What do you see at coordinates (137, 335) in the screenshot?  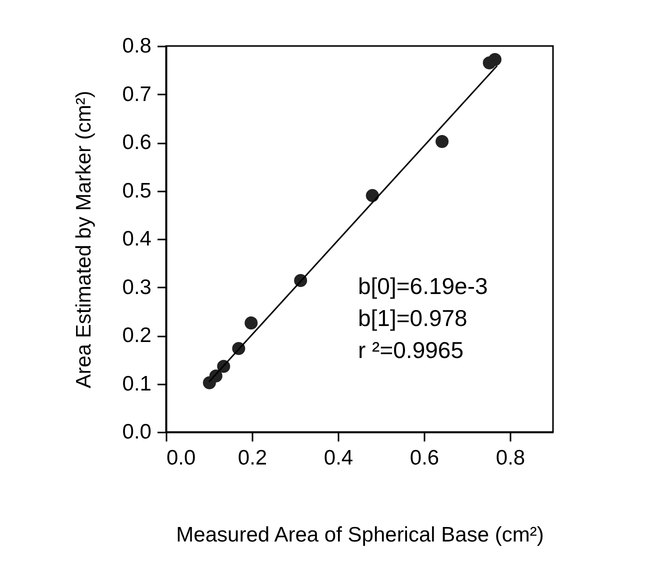 I see `y-tick-label: 0.2` at bounding box center [137, 335].